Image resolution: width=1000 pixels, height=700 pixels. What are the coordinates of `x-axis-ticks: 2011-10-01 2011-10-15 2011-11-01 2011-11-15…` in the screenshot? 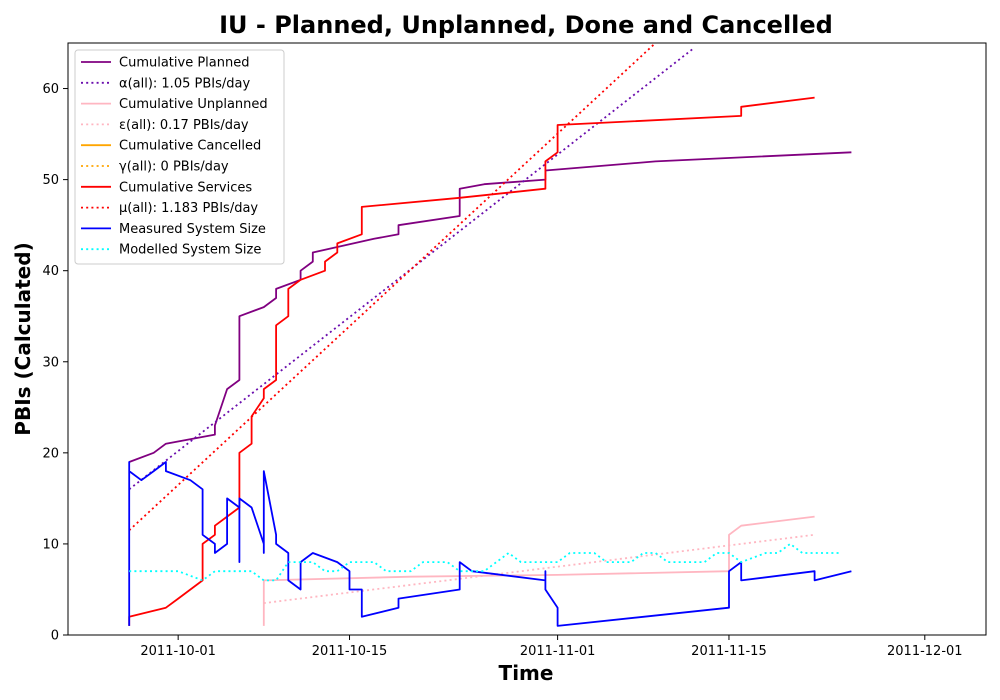 It's located at (551, 647).